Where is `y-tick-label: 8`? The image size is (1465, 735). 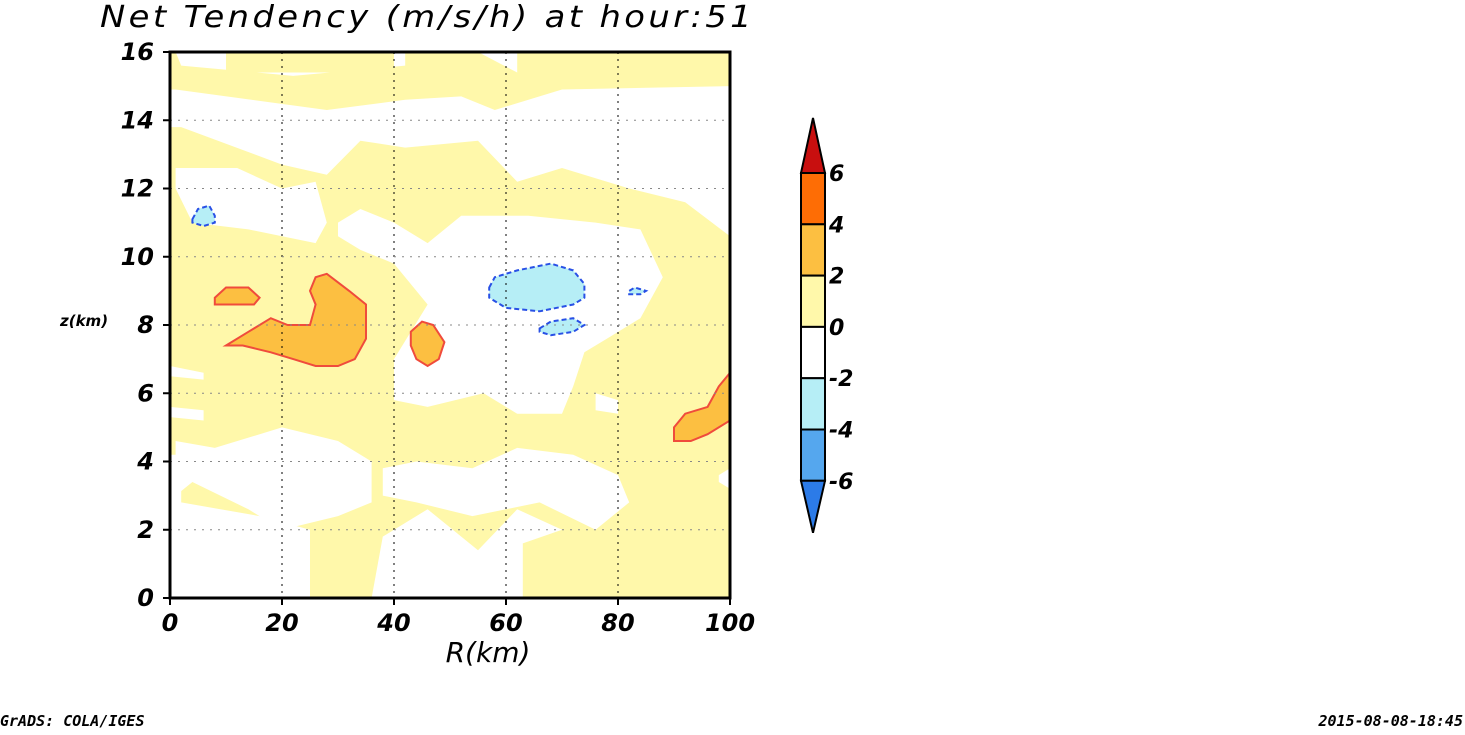 y-tick-label: 8 is located at coordinates (145, 325).